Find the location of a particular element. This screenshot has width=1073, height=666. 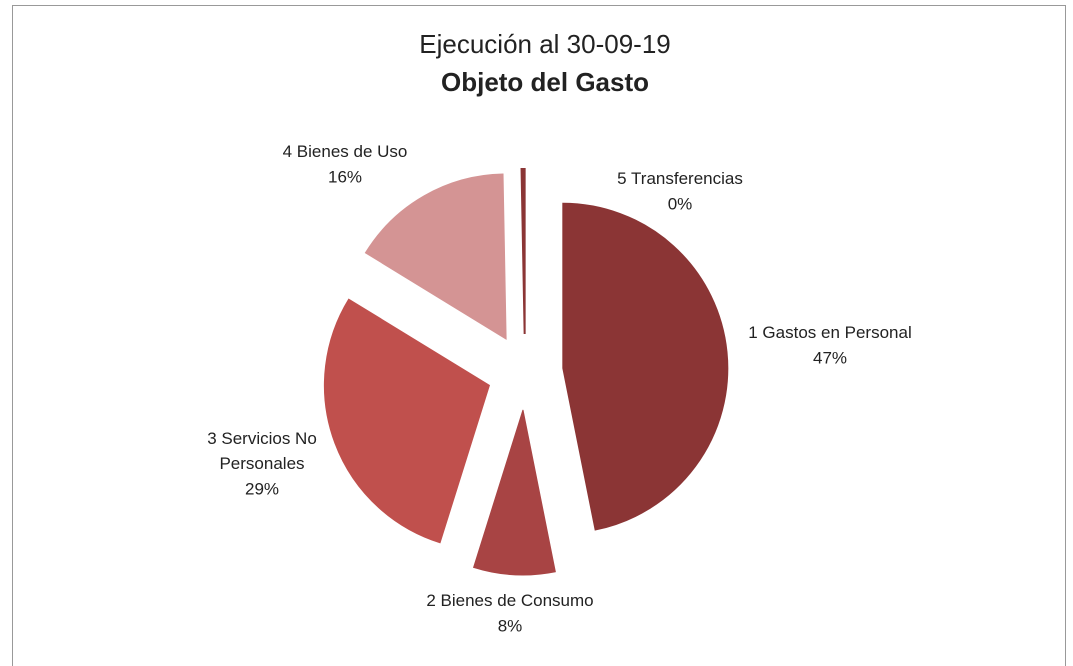

value-label: 0% is located at coordinates (680, 203).